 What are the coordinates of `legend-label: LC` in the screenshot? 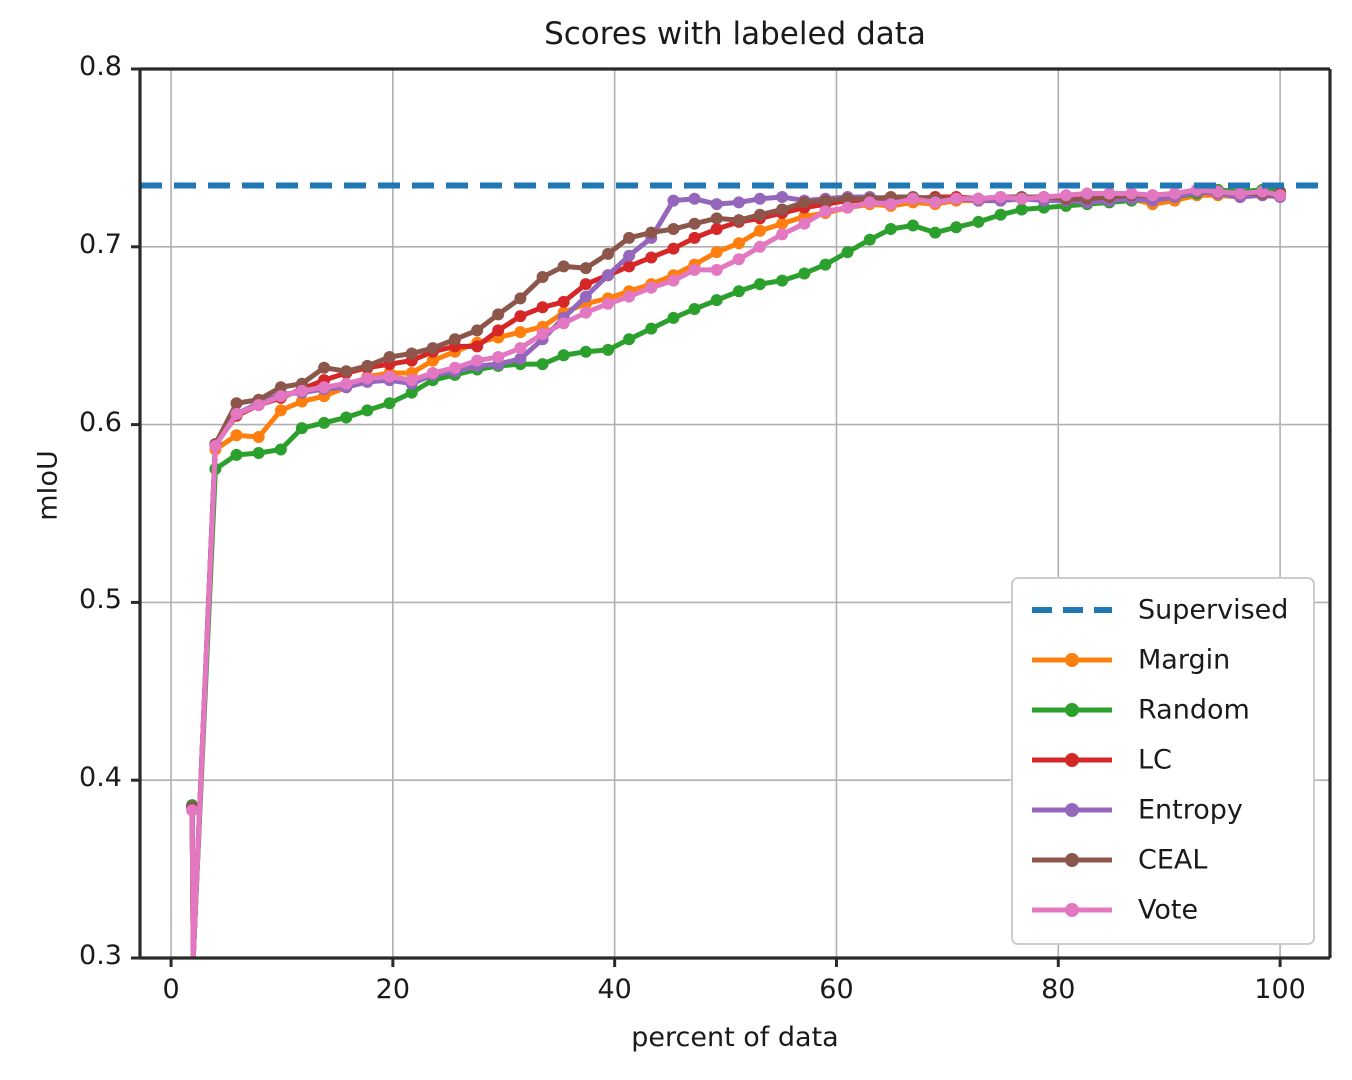 It's located at (1155, 760).